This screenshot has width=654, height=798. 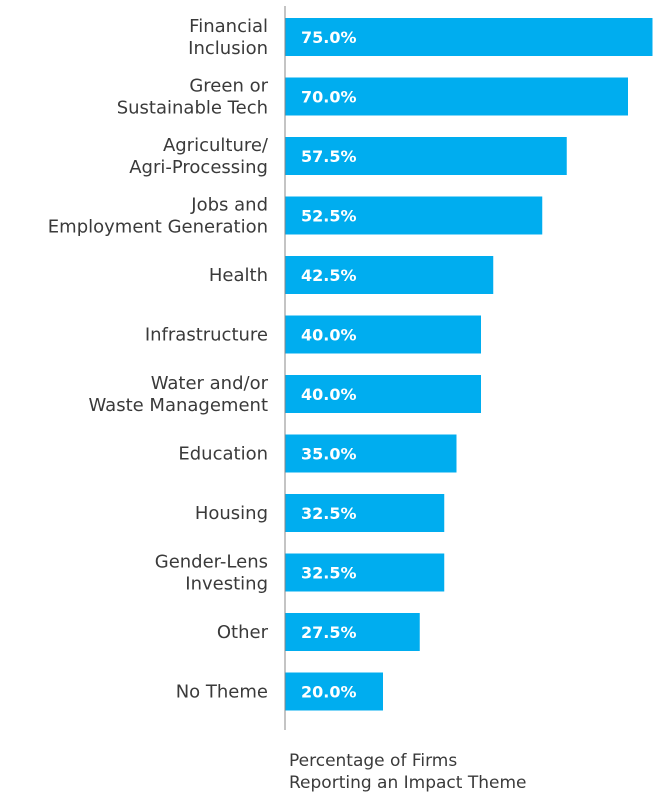 I want to click on data-label: 27.5%, so click(x=329, y=632).